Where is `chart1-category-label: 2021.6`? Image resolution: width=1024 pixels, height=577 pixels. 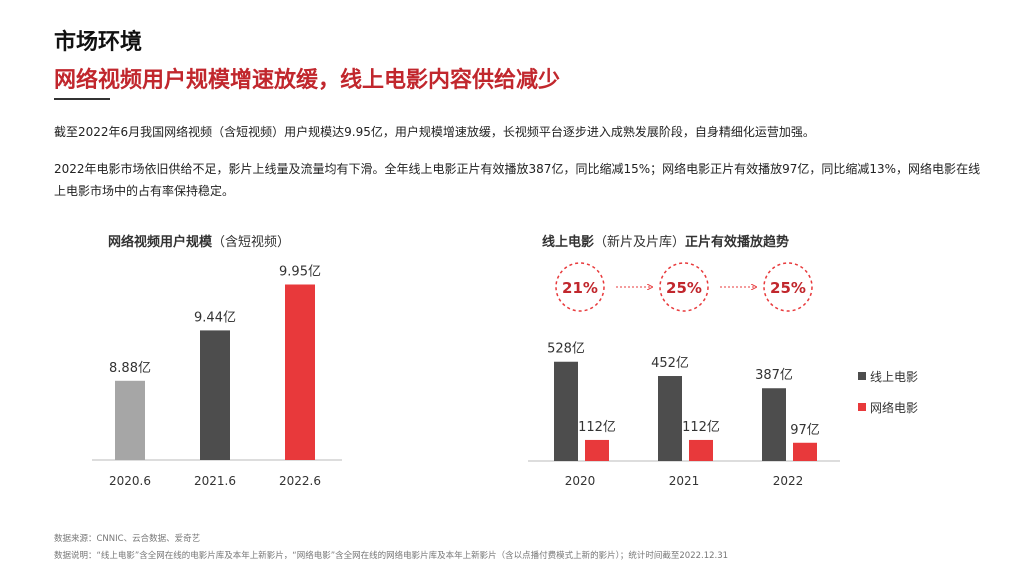
chart1-category-label: 2021.6 is located at coordinates (215, 481).